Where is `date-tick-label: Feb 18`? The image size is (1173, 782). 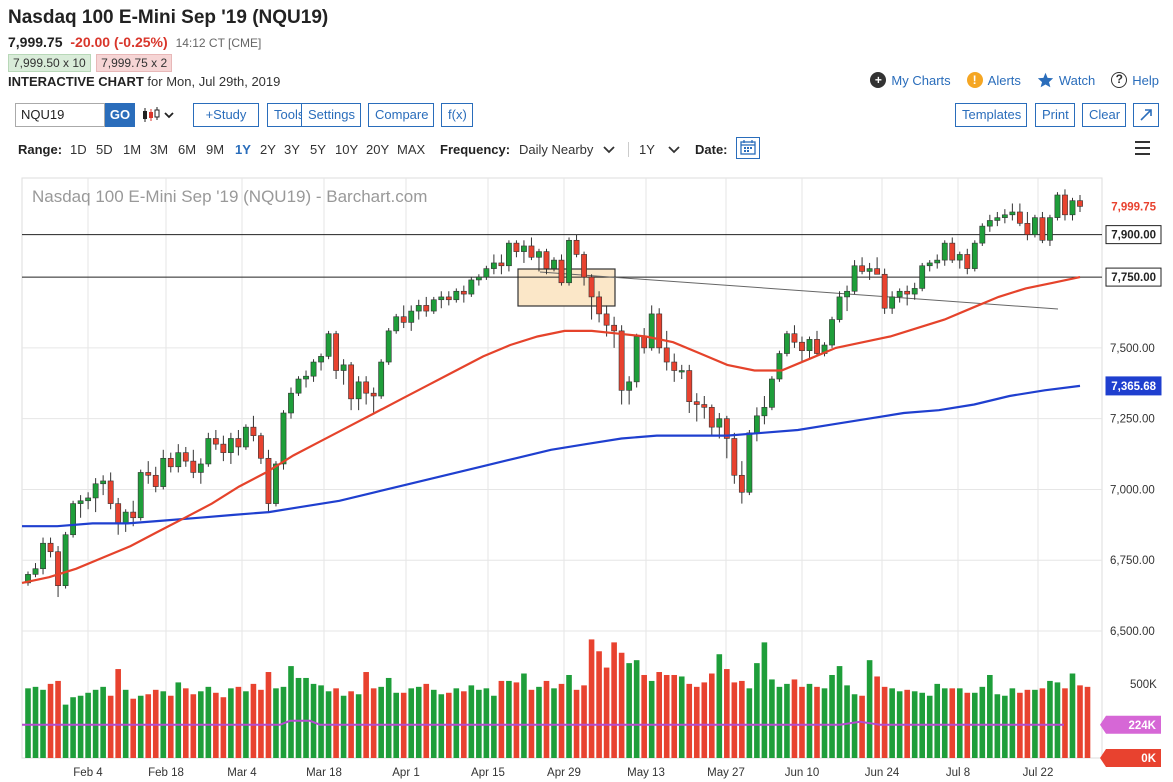
date-tick-label: Feb 18 is located at coordinates (166, 773).